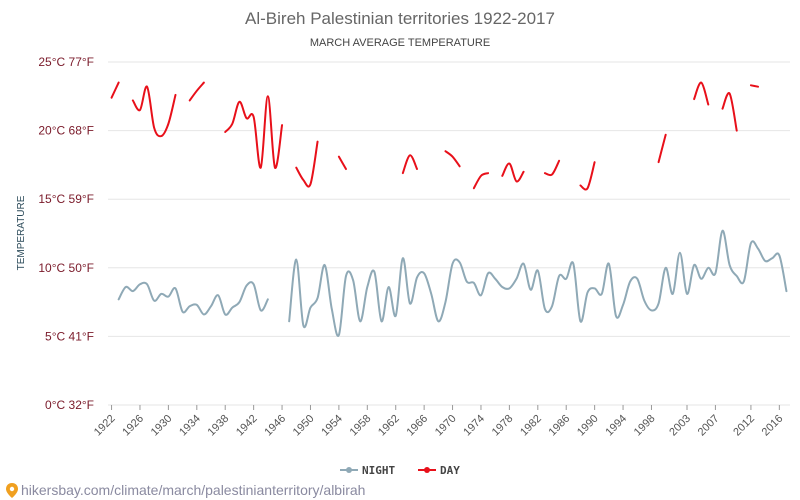  What do you see at coordinates (400, 43) in the screenshot?
I see `chart-subtitle: MARCH AVERAGE TEMPERATURE` at bounding box center [400, 43].